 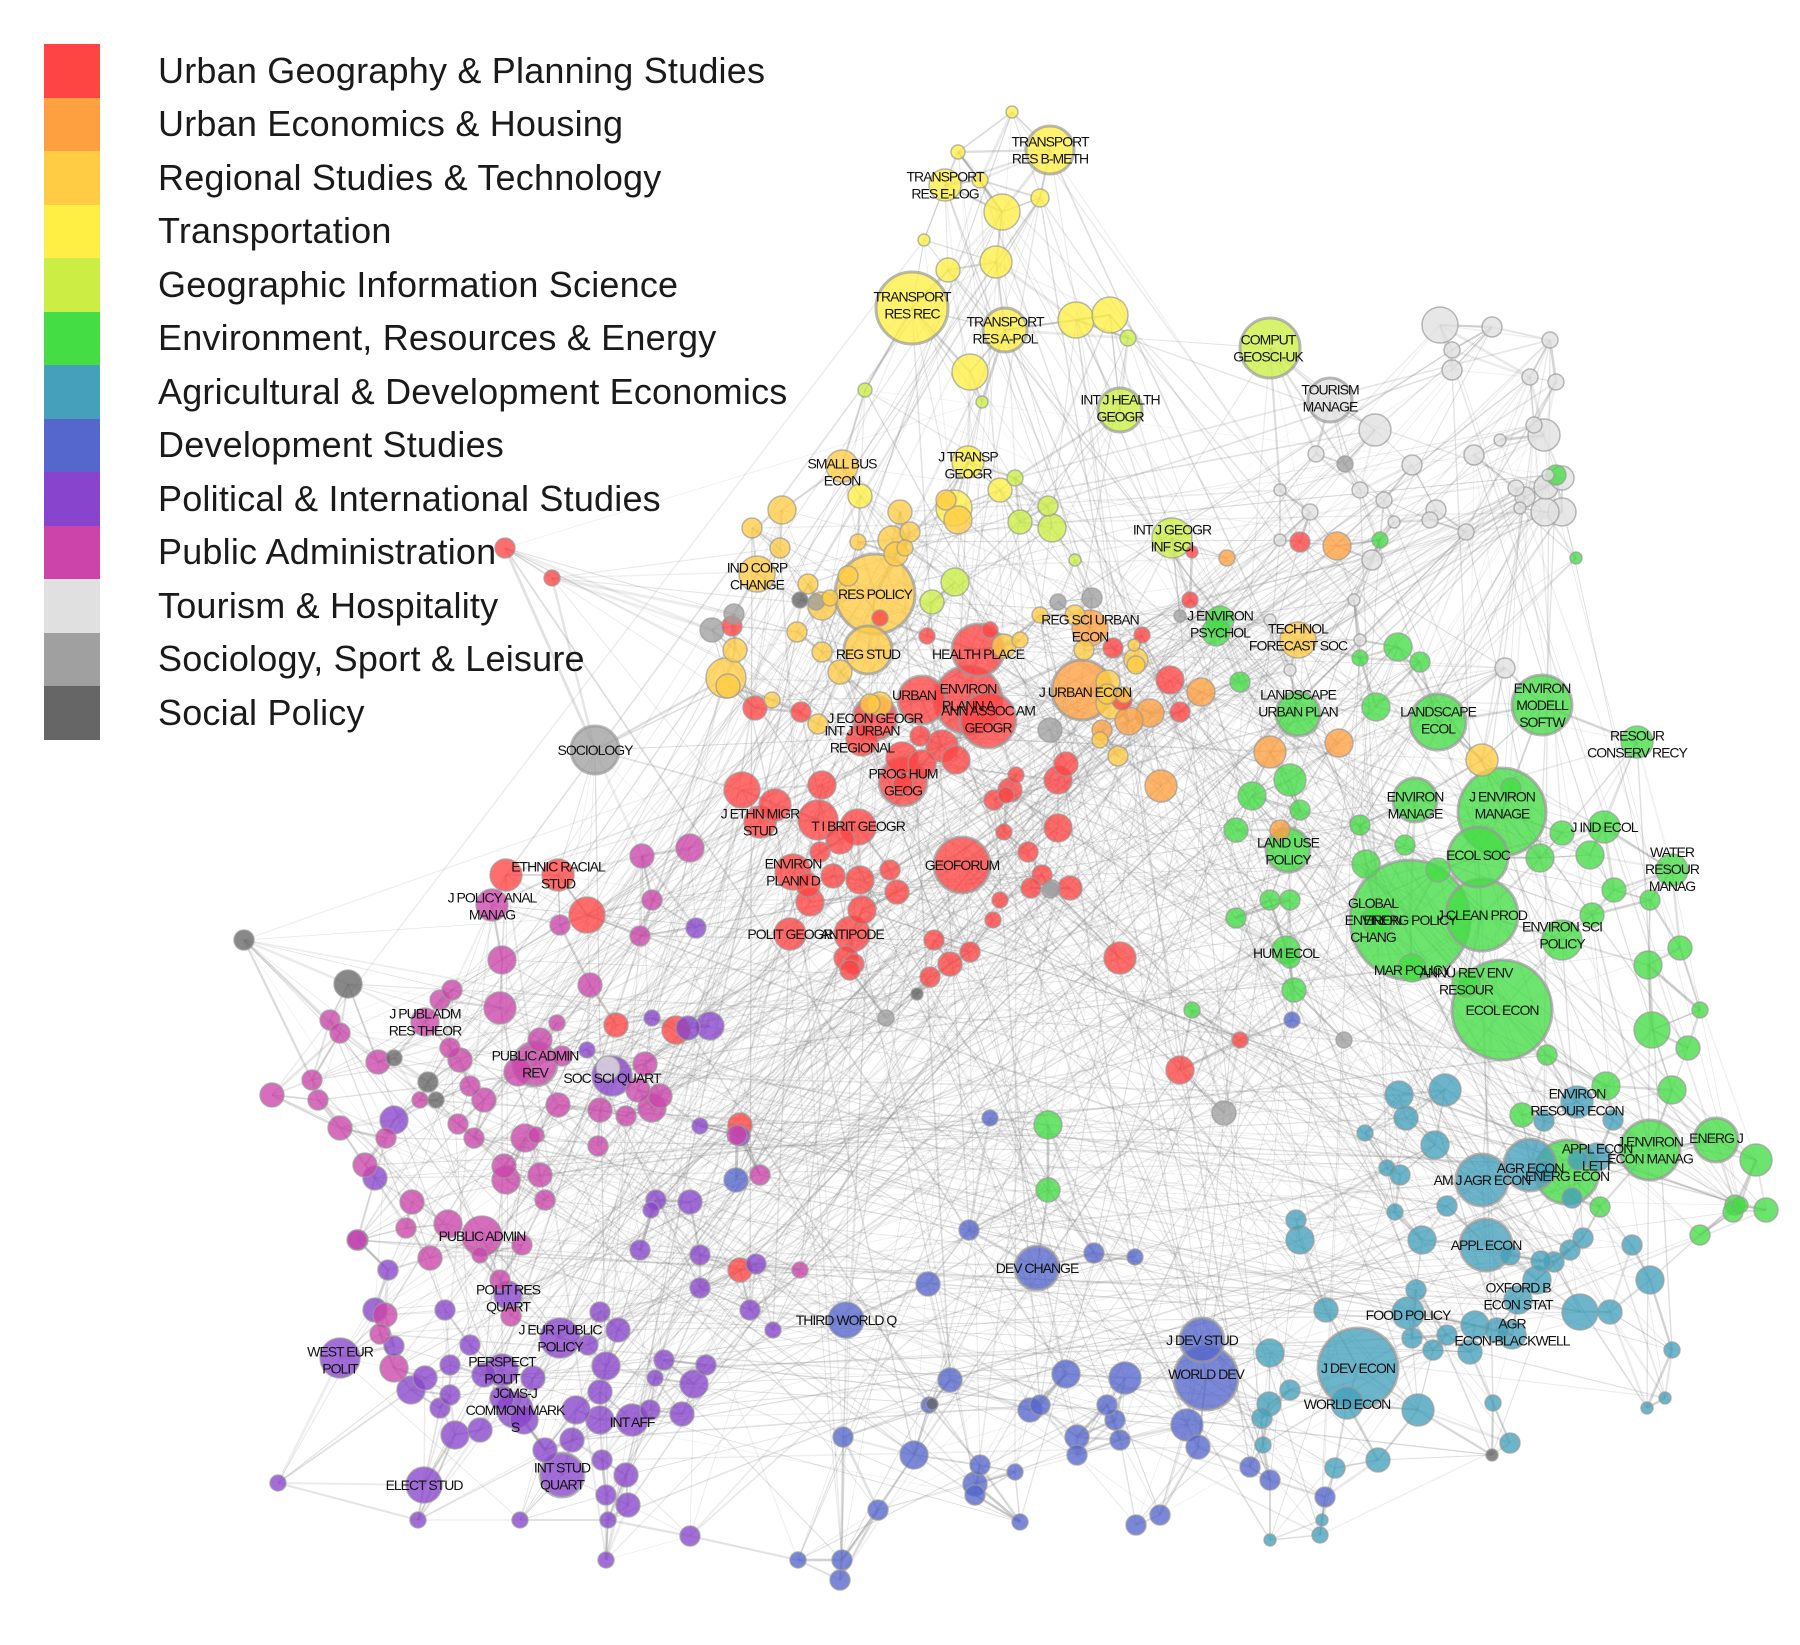 I want to click on journal-label-line: PLANN D, so click(x=793, y=881).